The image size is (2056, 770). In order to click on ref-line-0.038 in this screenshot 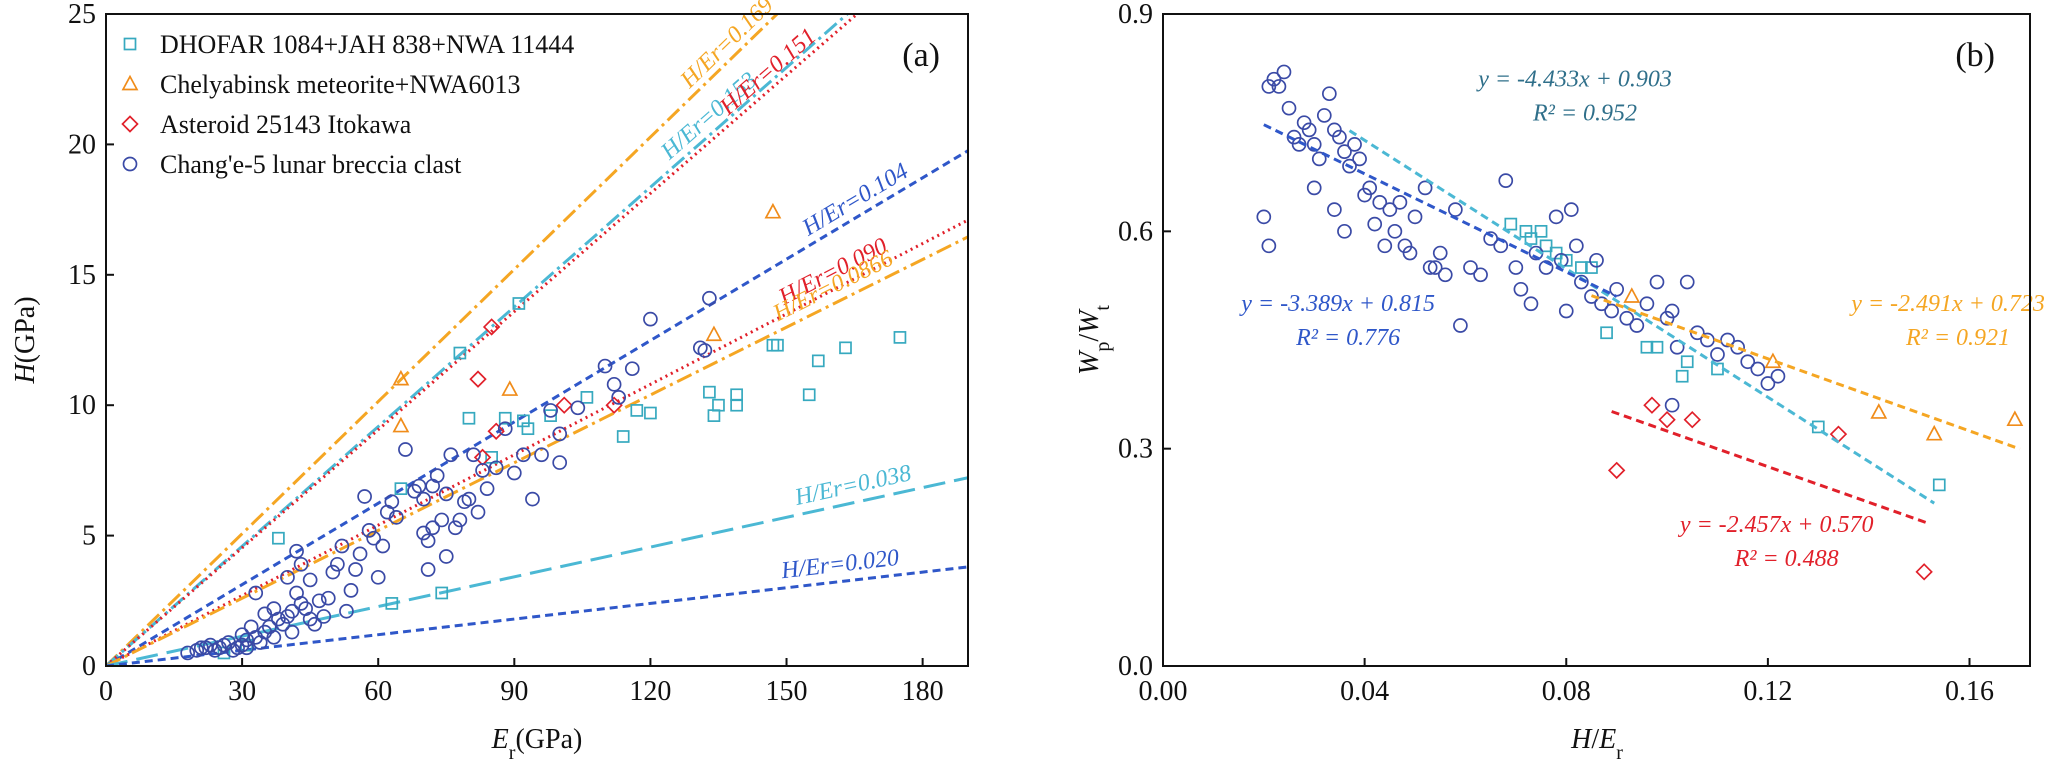, I will do `click(537, 571)`.